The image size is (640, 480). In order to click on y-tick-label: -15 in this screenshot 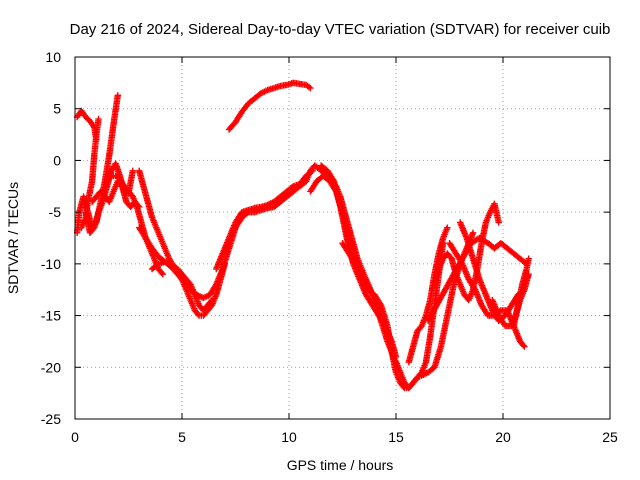, I will do `click(51, 316)`.